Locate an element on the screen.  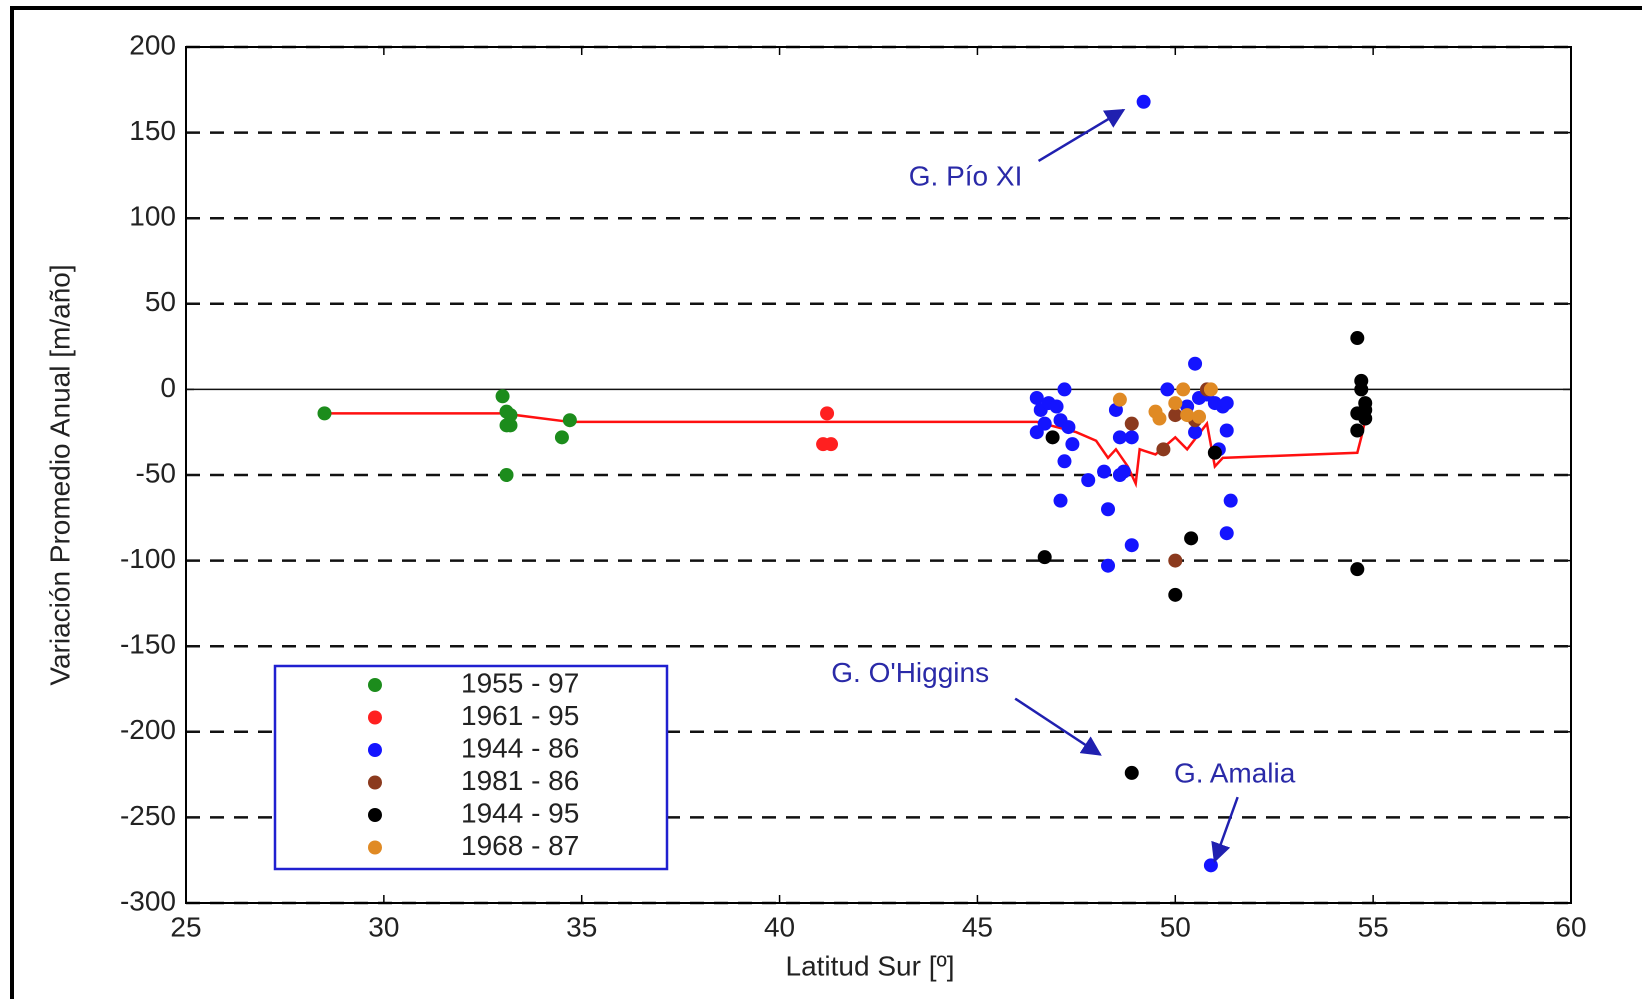
legend-label: 1961 - 95 is located at coordinates (520, 715).